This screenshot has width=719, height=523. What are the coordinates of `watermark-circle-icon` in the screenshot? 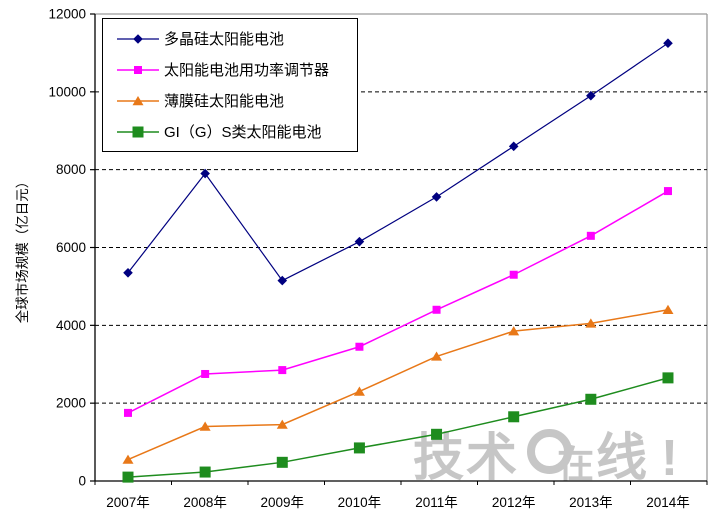 It's located at (550, 451).